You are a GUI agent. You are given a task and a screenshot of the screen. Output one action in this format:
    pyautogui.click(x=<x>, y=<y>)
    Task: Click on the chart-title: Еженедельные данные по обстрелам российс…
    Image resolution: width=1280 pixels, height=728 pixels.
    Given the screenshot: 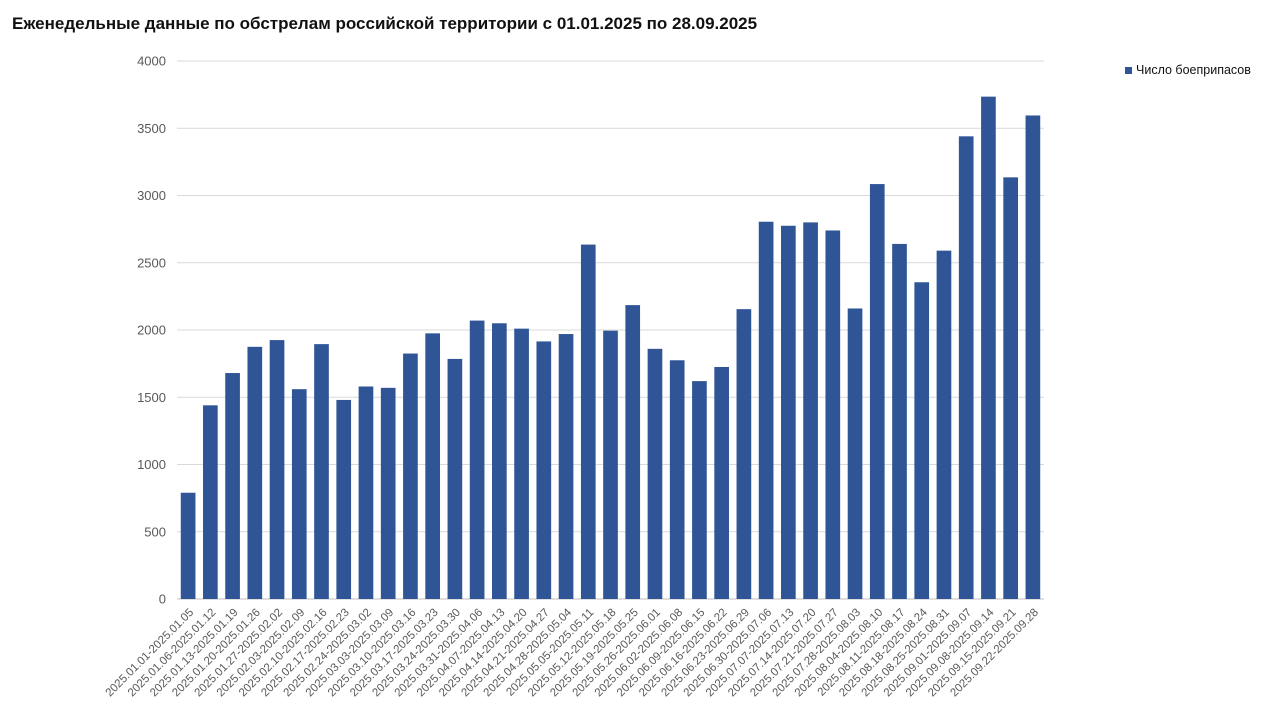 What is the action you would take?
    pyautogui.click(x=385, y=23)
    